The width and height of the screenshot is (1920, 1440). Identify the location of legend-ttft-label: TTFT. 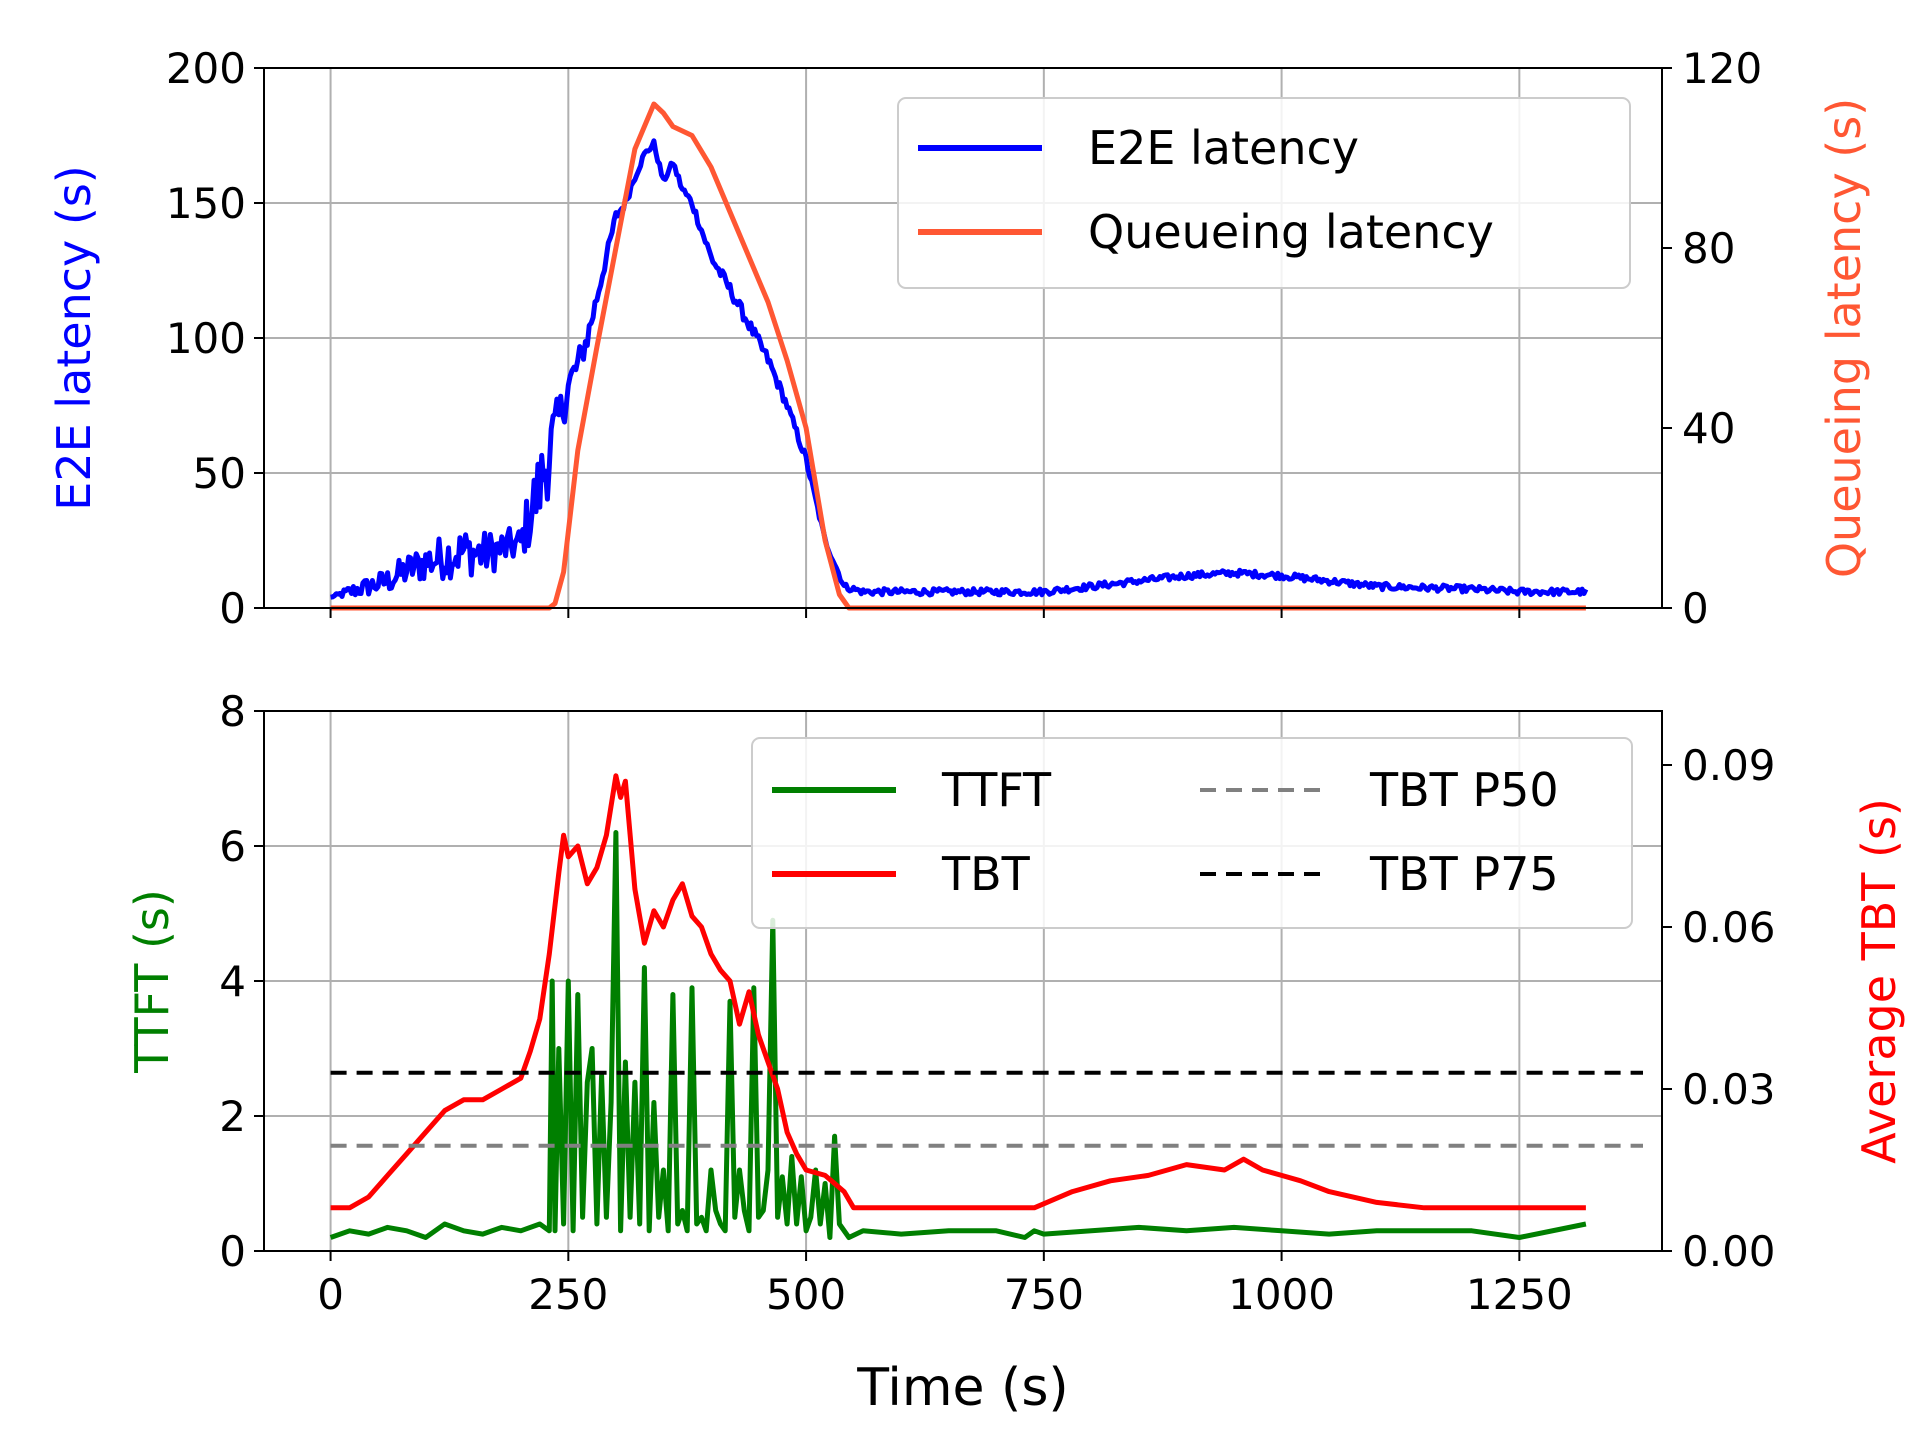
(996, 790).